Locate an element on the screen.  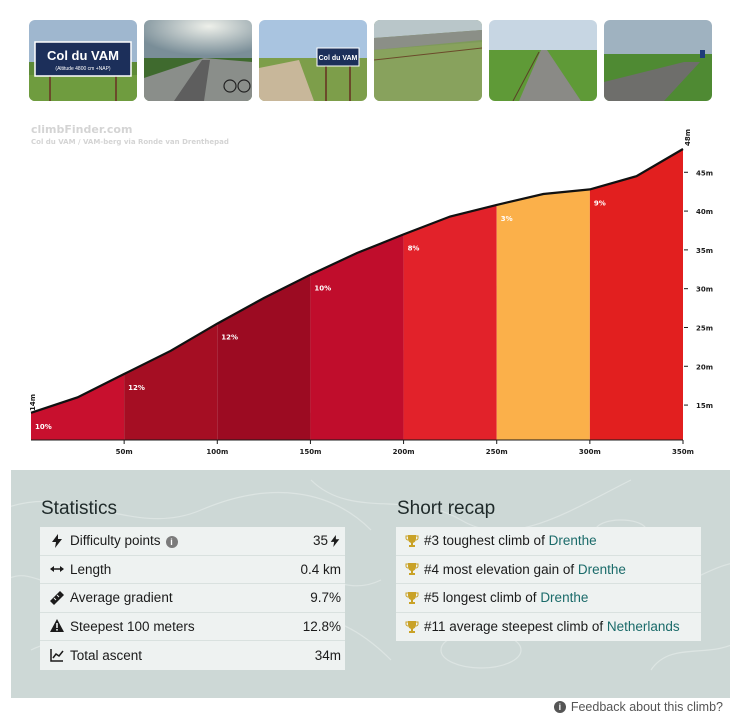
grade-label-3: 12% is located at coordinates (229, 338).